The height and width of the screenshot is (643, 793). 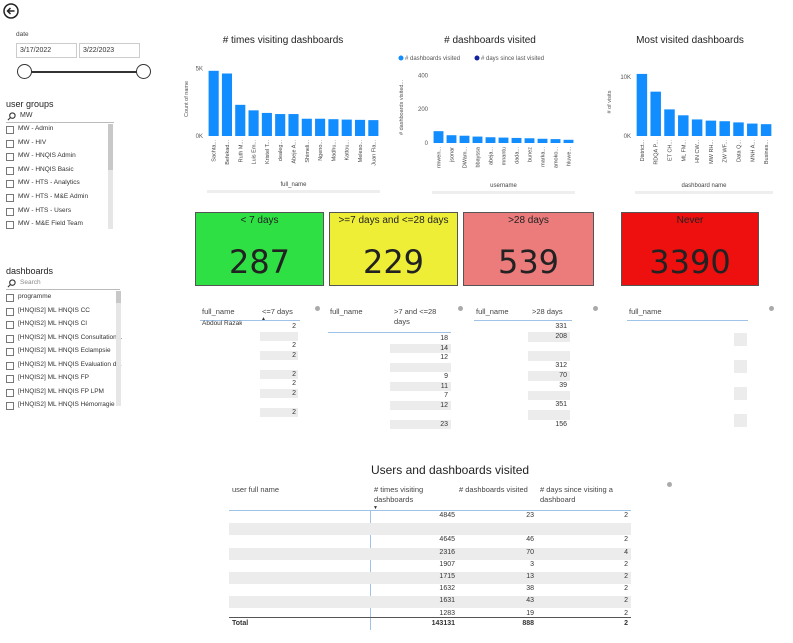 I want to click on user-group-item: MW - HNQIS Admin, so click(x=55, y=158).